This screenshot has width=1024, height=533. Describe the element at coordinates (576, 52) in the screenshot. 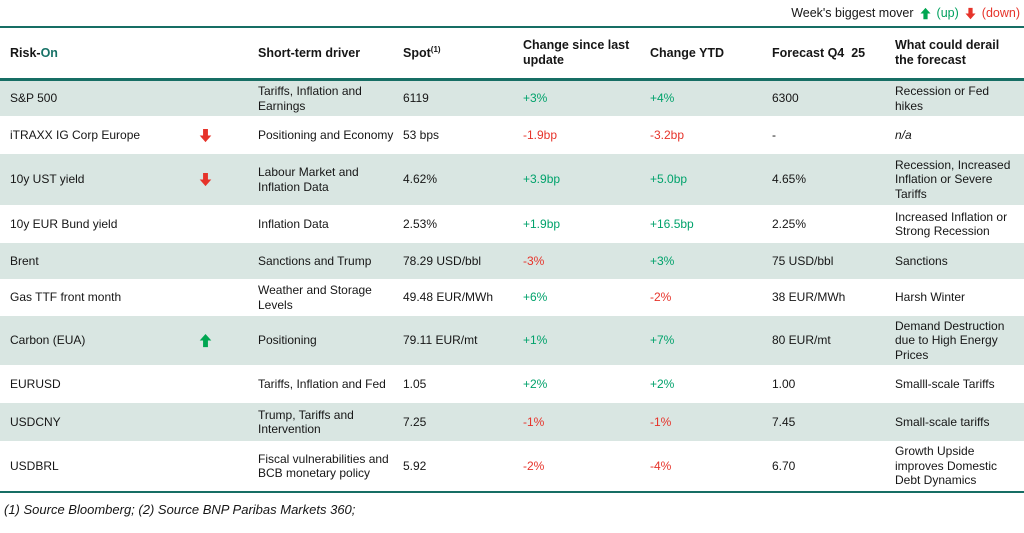

I see `header-change-since: Change since last update` at that location.